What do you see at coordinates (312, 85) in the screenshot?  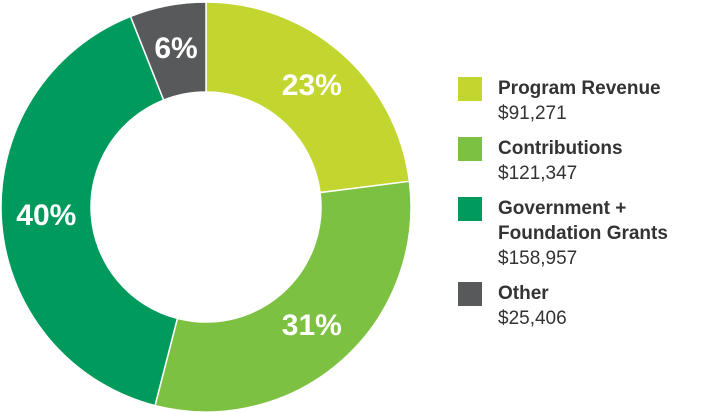 I see `slice-label: 23%` at bounding box center [312, 85].